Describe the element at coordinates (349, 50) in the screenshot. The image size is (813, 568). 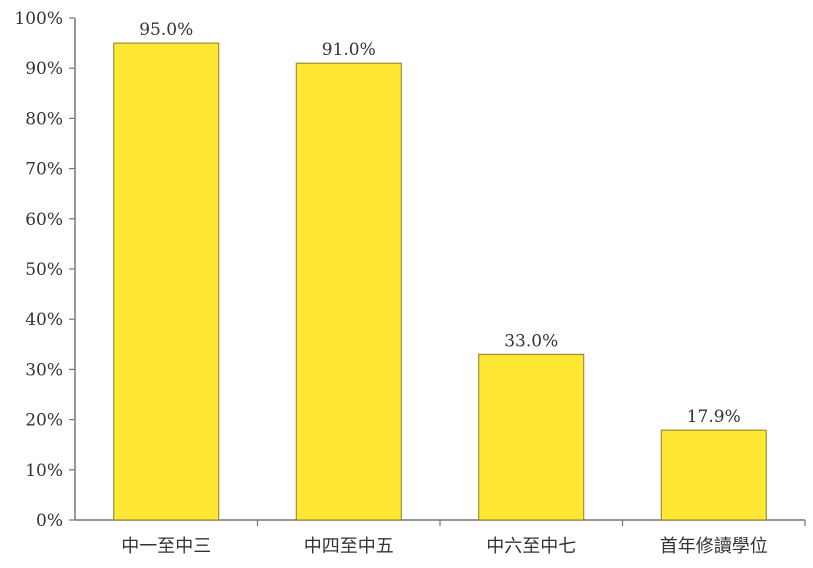
I see `bar-value-label: 91.0%` at that location.